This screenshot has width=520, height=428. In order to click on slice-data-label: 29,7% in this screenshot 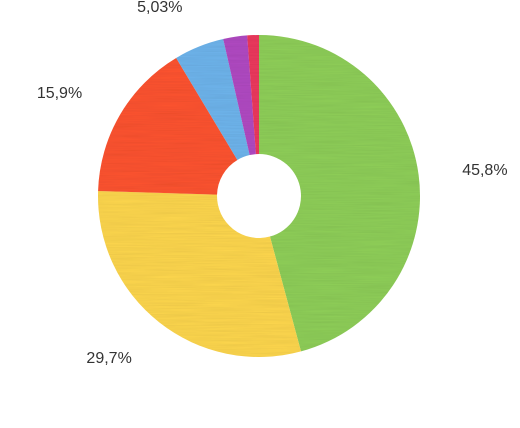, I will do `click(108, 358)`.